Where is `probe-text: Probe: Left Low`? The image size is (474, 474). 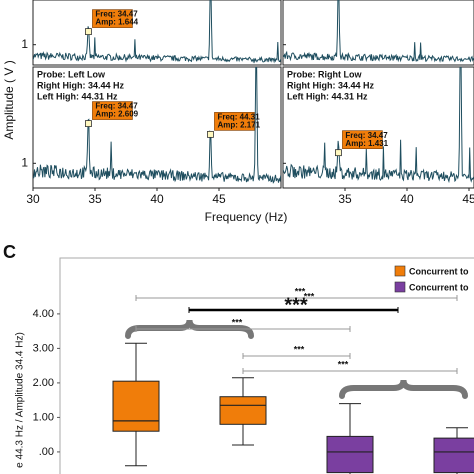
probe-text: Probe: Left Low is located at coordinates (71, 74).